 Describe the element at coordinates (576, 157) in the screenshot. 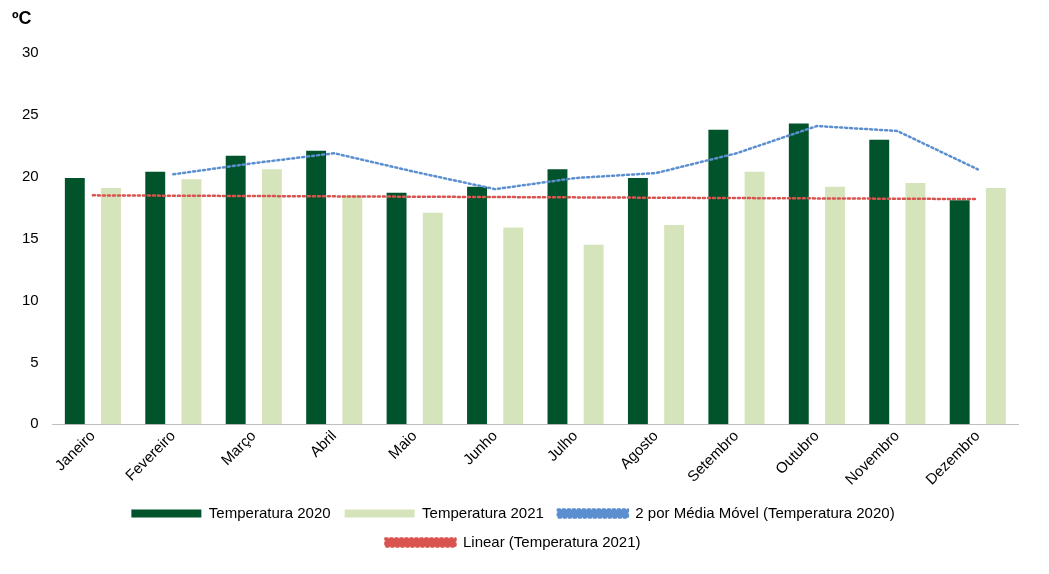

I see `line-series` at that location.